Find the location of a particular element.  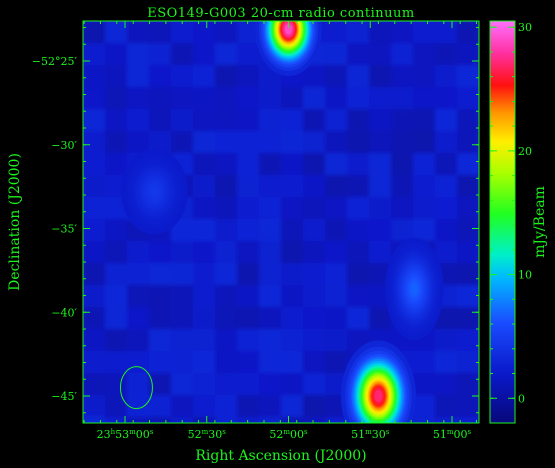

left-source is located at coordinates (154, 191).